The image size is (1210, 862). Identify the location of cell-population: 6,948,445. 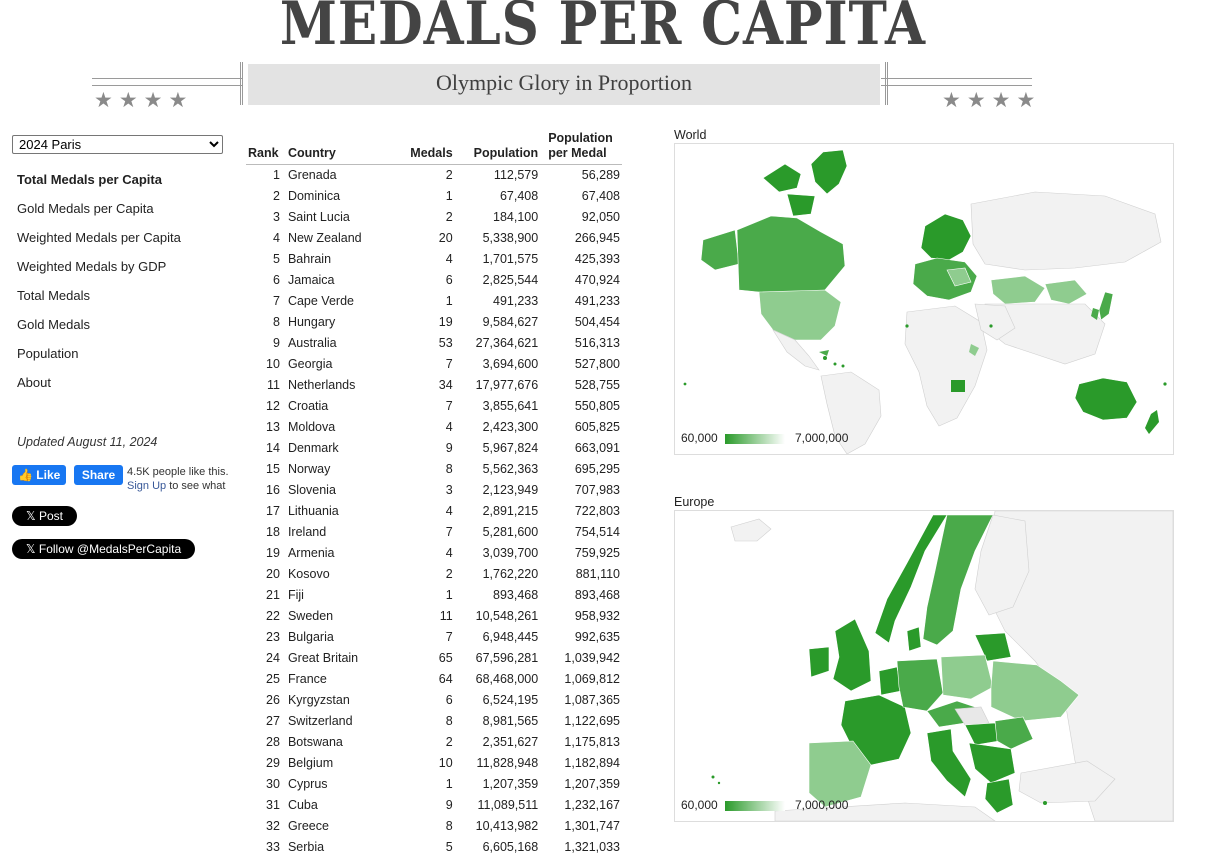
(510, 637).